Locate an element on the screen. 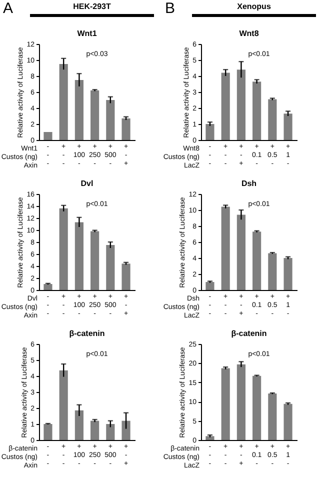  text: B is located at coordinates (170, 8).